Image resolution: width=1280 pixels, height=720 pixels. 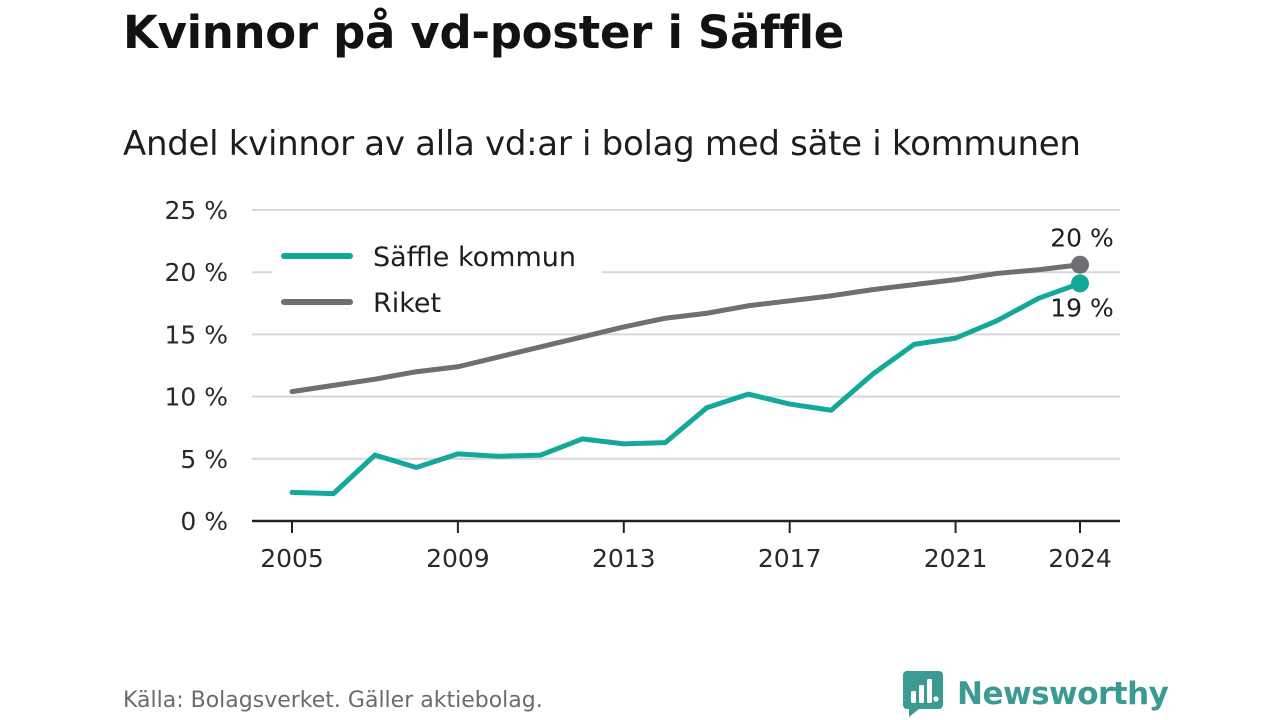 I want to click on x-tick-label: 2013, so click(x=624, y=558).